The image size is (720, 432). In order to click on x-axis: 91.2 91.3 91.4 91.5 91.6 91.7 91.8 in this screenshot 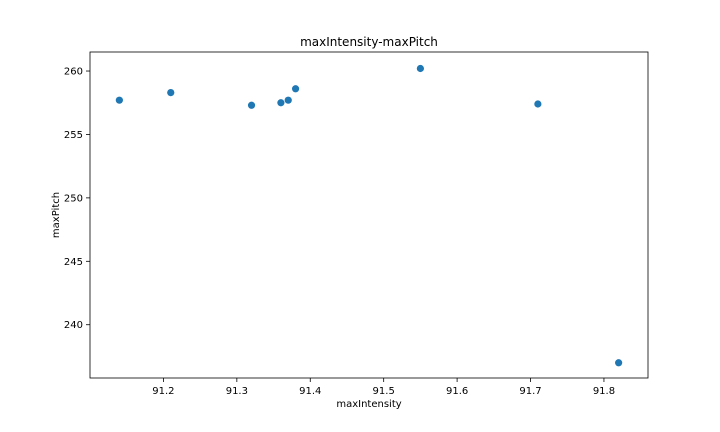, I will do `click(383, 387)`.